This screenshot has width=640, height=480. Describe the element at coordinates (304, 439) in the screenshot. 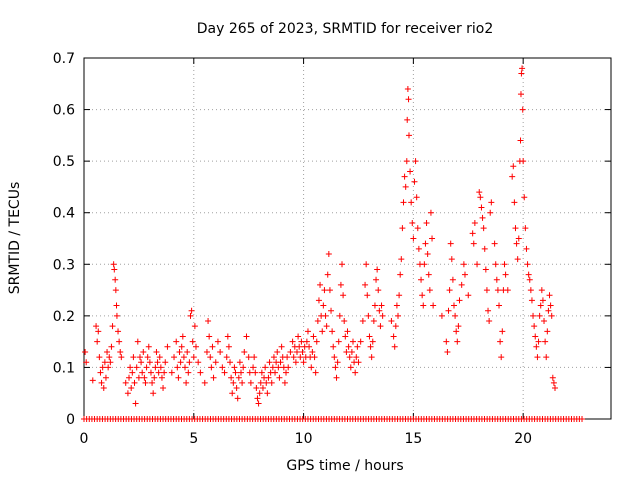

I see `x-tick-label: 10` at that location.